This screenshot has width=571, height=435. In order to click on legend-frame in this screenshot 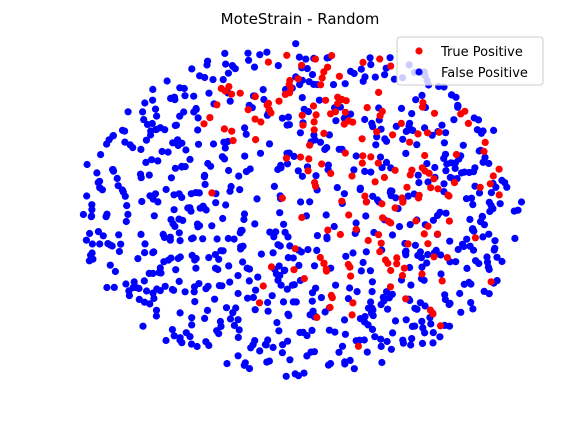, I will do `click(470, 61)`.